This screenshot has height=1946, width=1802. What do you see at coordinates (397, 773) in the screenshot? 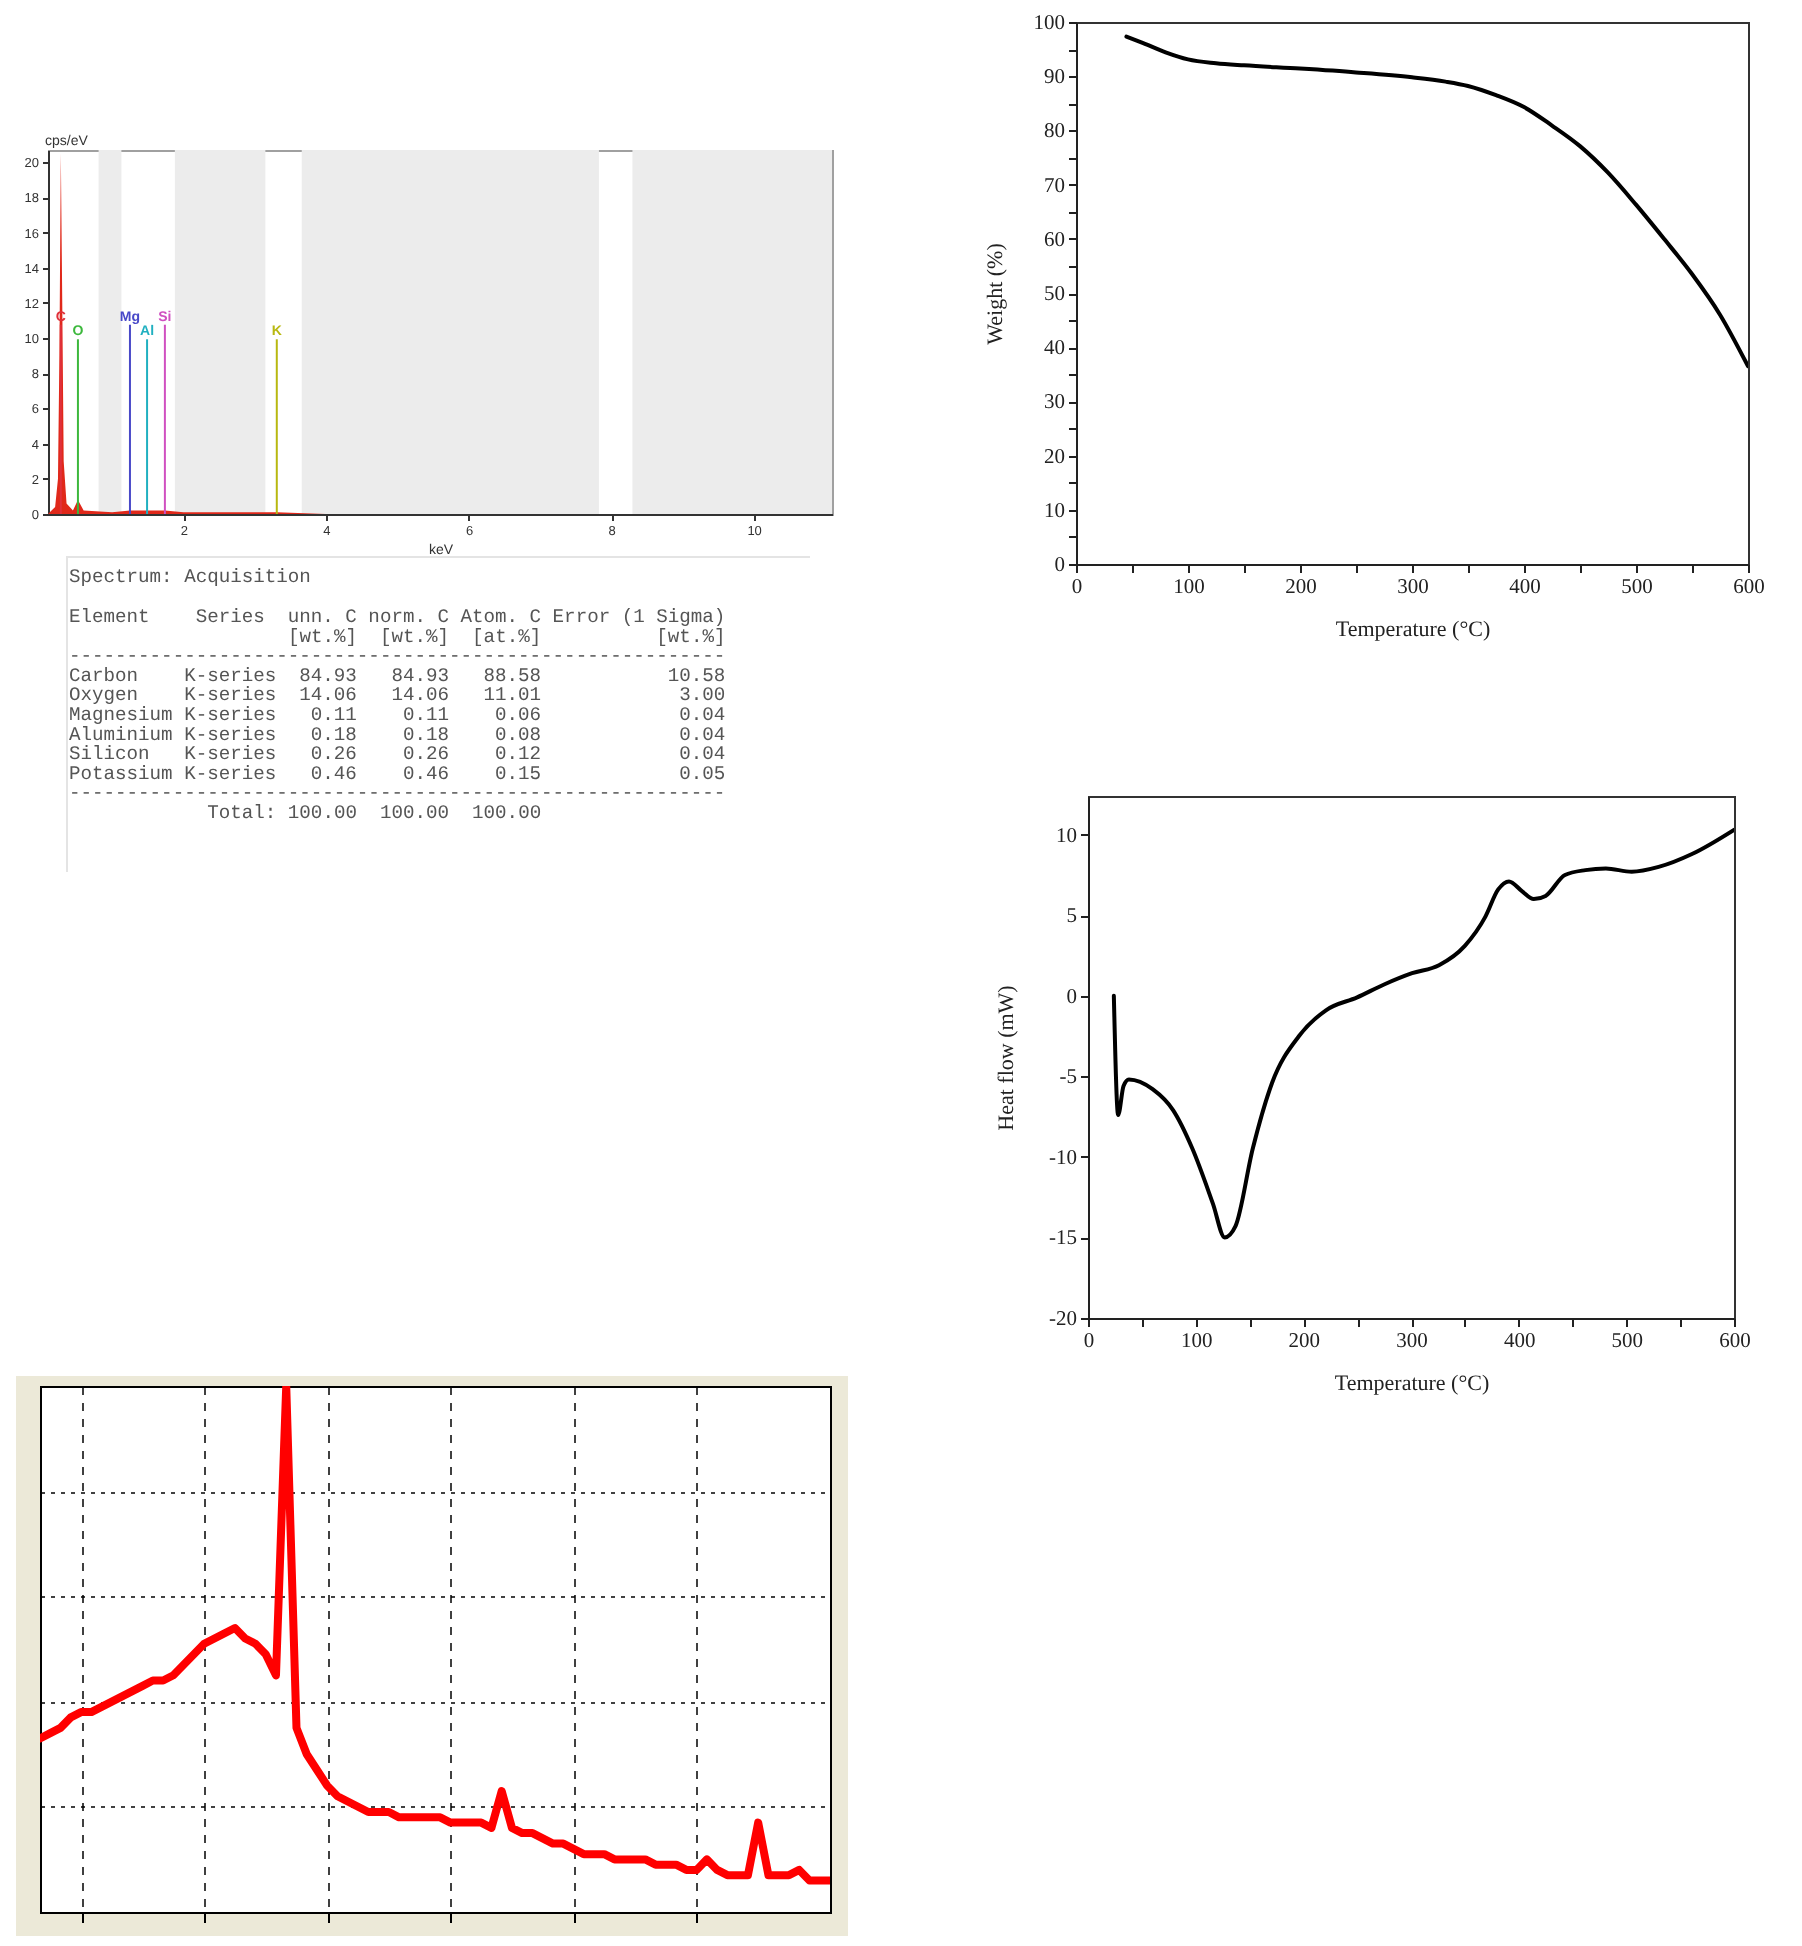
I see `text: Potassium K-series 0.46 0.46 0.15 0.05` at bounding box center [397, 773].